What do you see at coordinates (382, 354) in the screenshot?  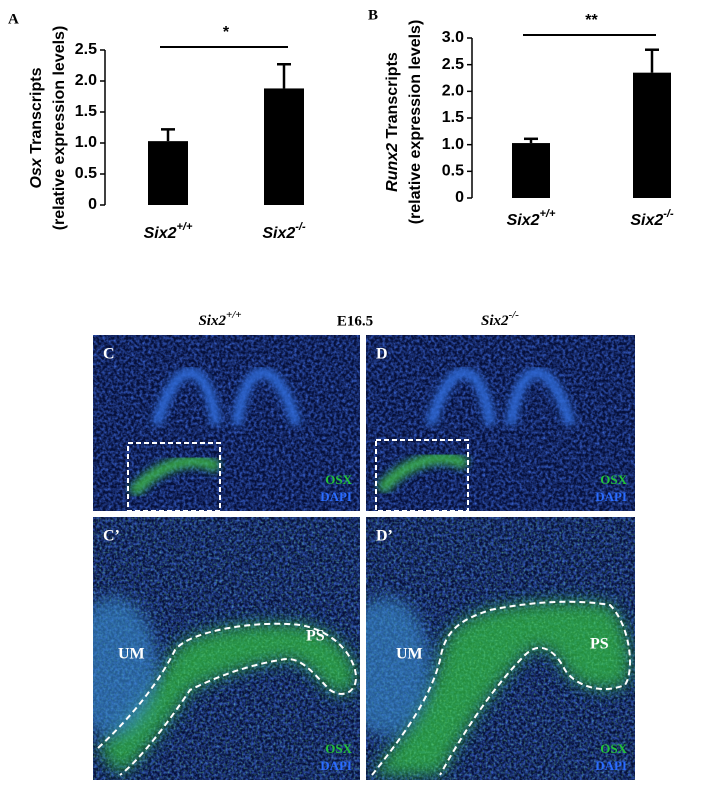 I see `panel-label: D` at bounding box center [382, 354].